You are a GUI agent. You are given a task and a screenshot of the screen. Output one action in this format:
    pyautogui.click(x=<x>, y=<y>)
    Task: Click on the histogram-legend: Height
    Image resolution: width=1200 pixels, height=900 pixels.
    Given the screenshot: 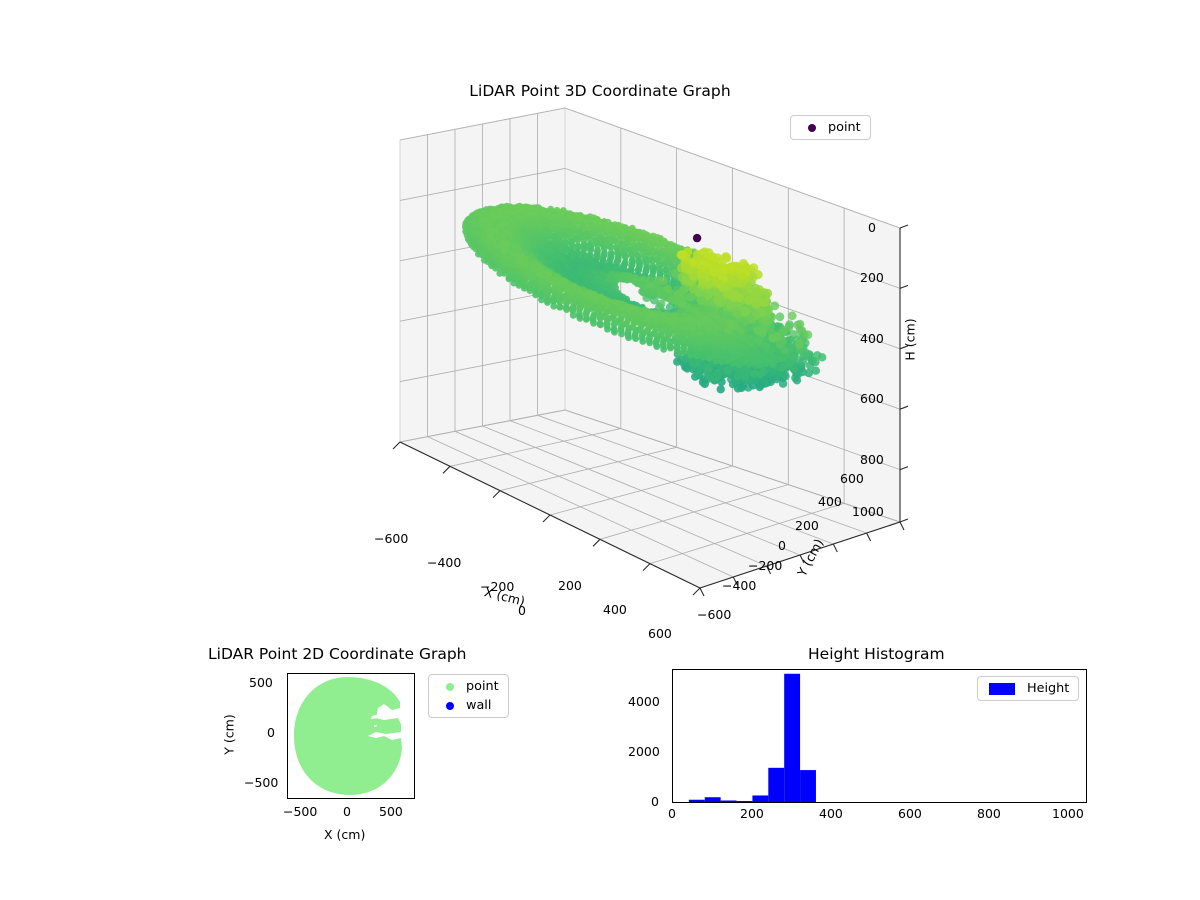 What is the action you would take?
    pyautogui.click(x=1028, y=688)
    